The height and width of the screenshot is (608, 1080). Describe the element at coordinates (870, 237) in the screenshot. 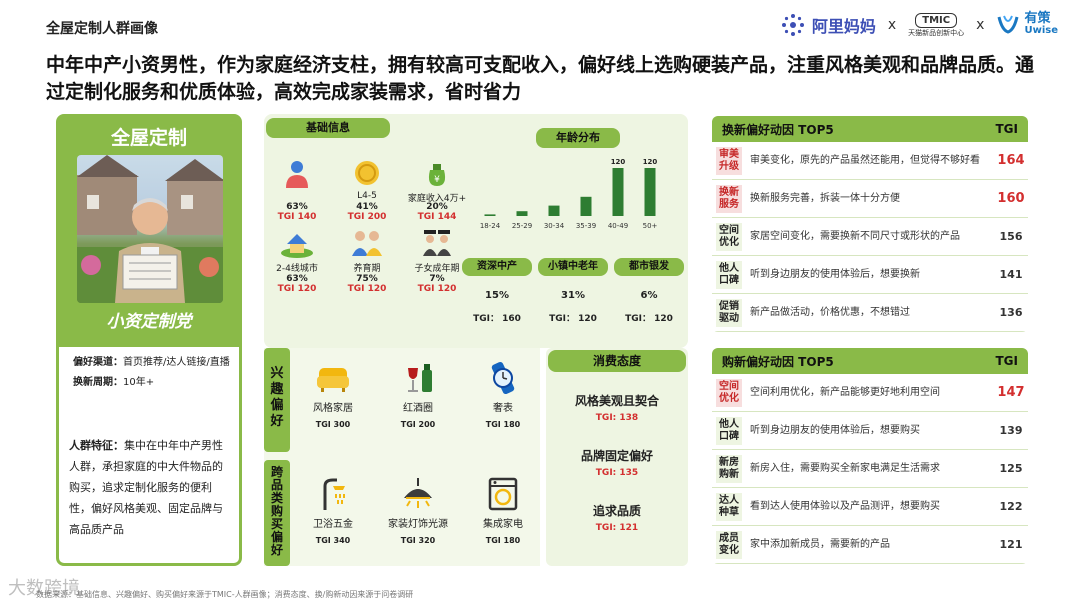

I see `table-row: 空间优化 家居空间变化，需要换新不同尺寸或形状的产品 156` at that location.